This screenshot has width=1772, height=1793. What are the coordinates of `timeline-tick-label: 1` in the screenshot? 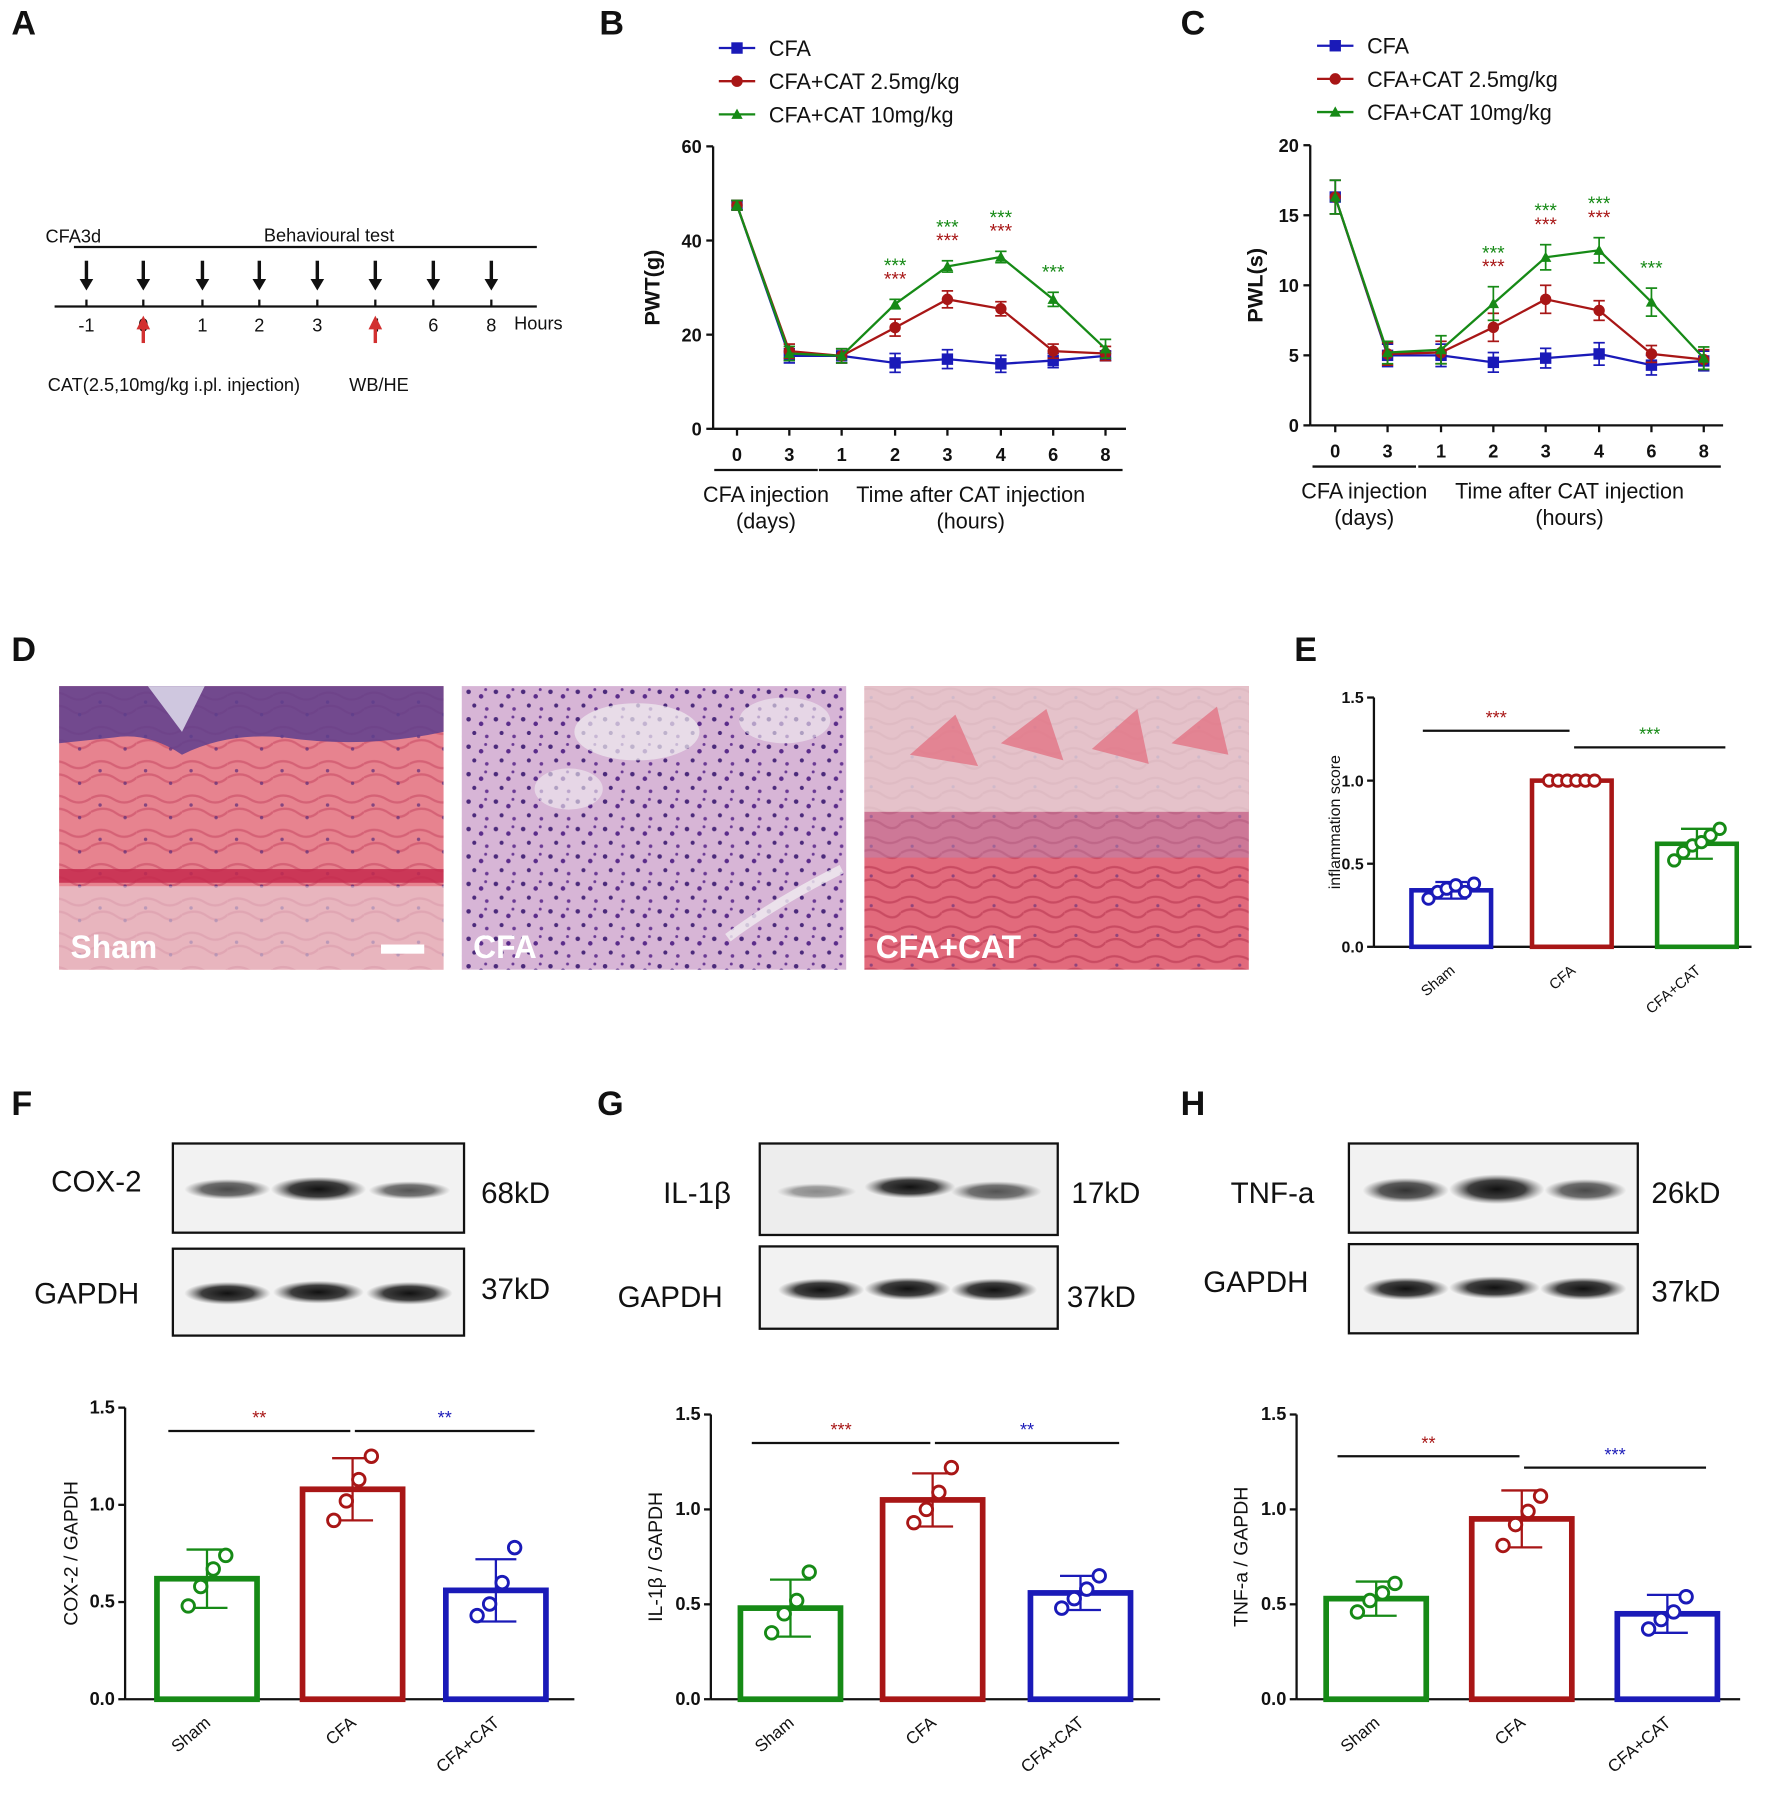 It's located at (202, 325).